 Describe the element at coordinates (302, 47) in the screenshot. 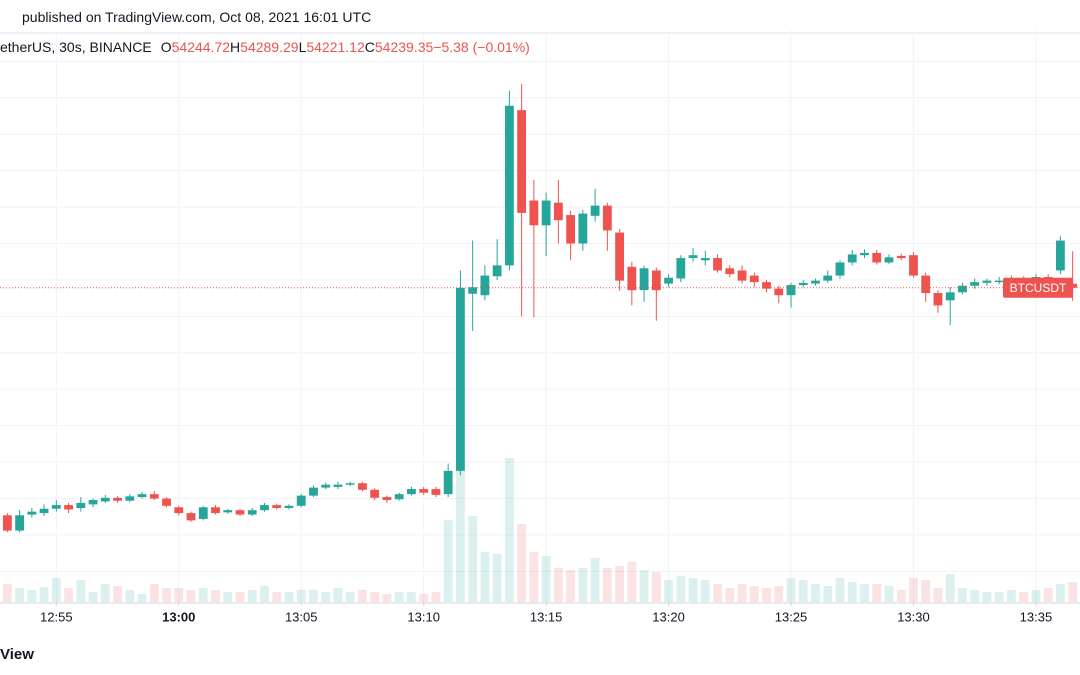

I see `ohlc-label: L` at that location.